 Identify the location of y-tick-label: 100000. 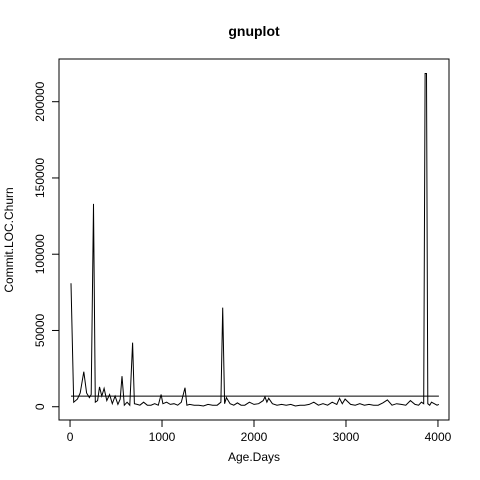
(40, 254).